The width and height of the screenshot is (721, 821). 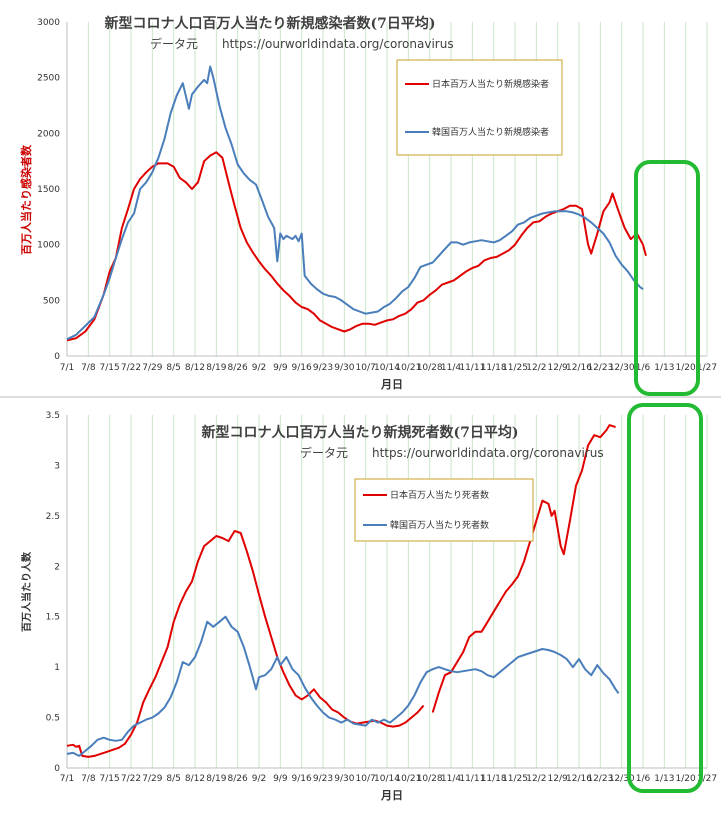 What do you see at coordinates (48, 79) in the screenshot?
I see `y-tick-label: 2500` at bounding box center [48, 79].